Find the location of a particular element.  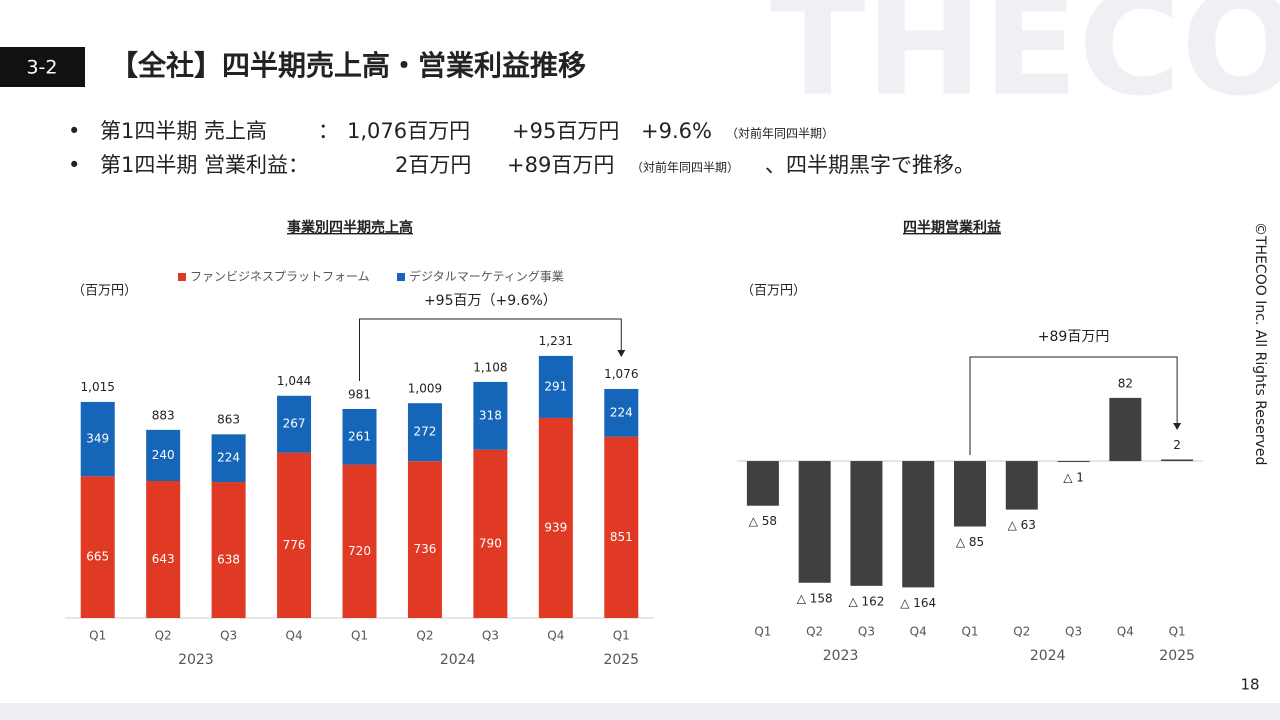

segment-label: 267 is located at coordinates (294, 424).